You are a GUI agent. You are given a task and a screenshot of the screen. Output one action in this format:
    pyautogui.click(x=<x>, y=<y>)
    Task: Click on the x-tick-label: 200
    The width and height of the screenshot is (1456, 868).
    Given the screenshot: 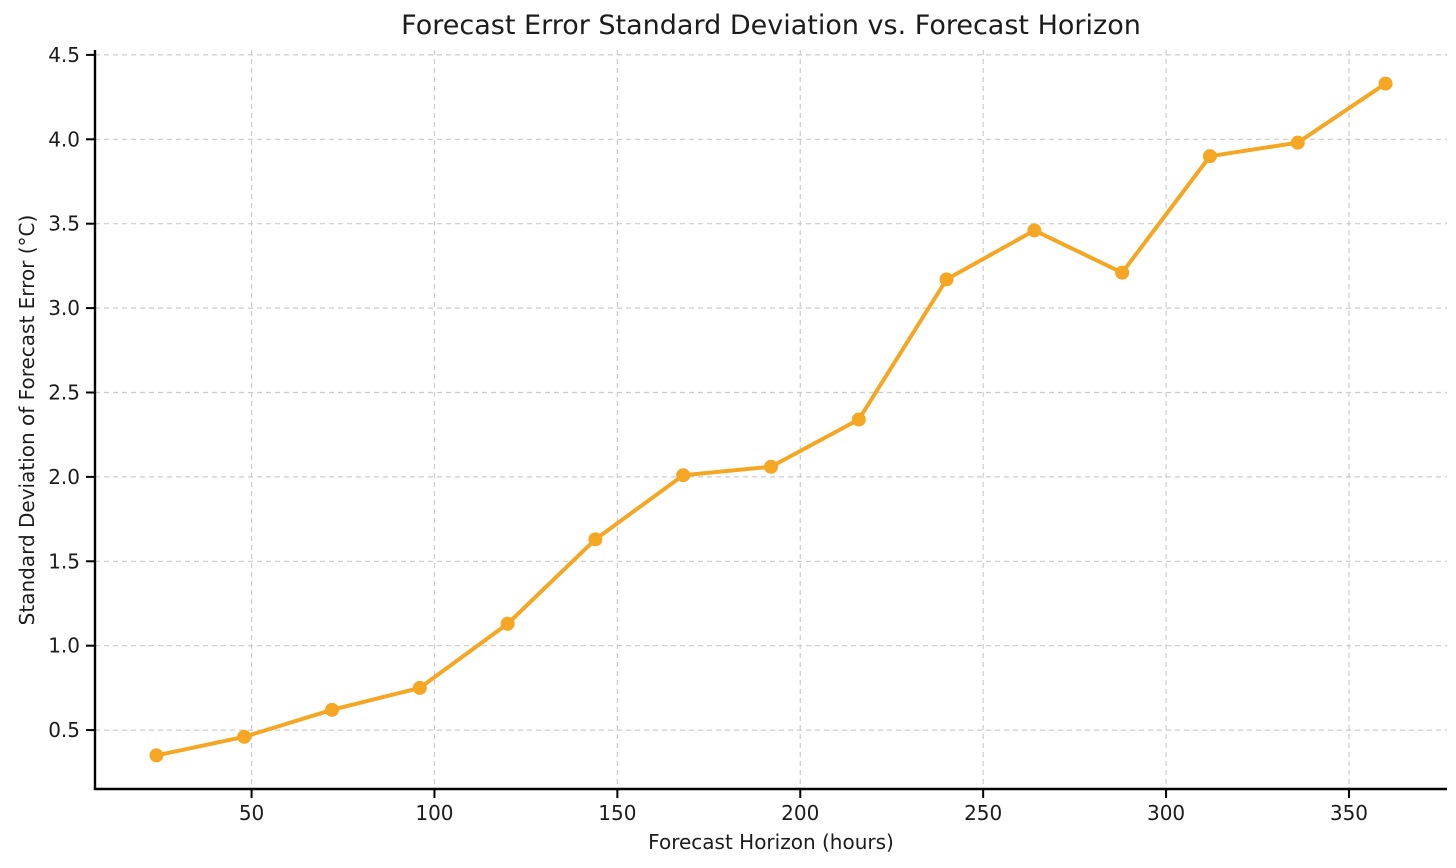 What is the action you would take?
    pyautogui.click(x=800, y=813)
    